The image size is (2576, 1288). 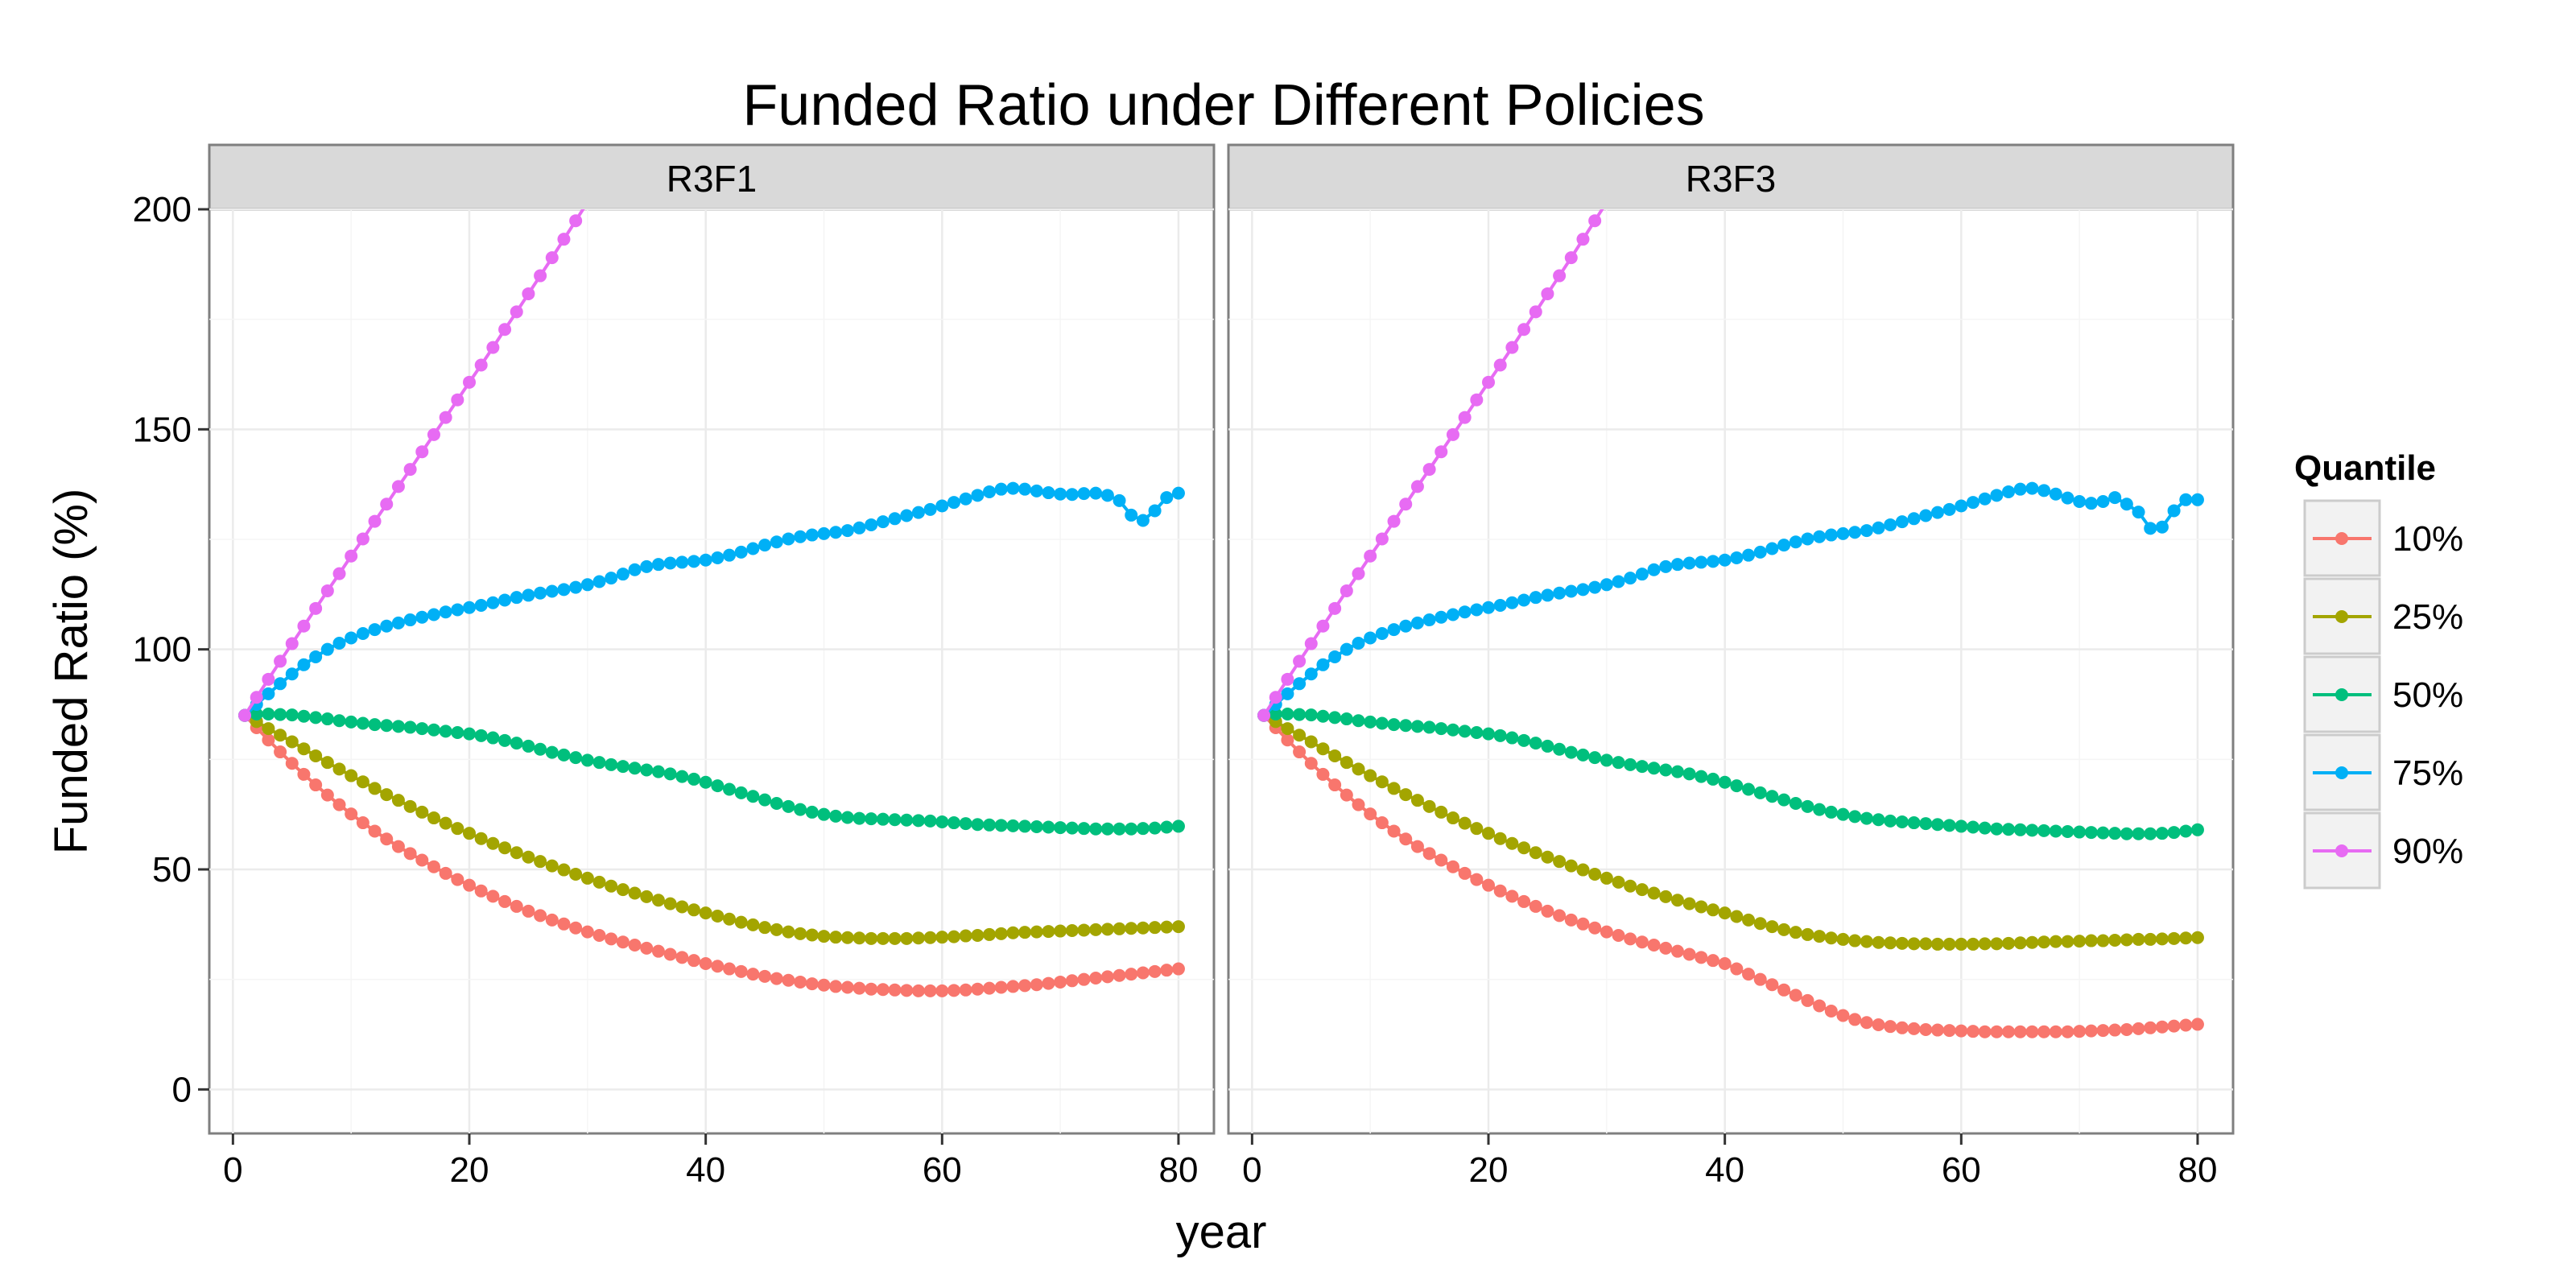 What do you see at coordinates (2378, 669) in the screenshot?
I see `legend: Quantile 10% 25% 50% 75% 90%` at bounding box center [2378, 669].